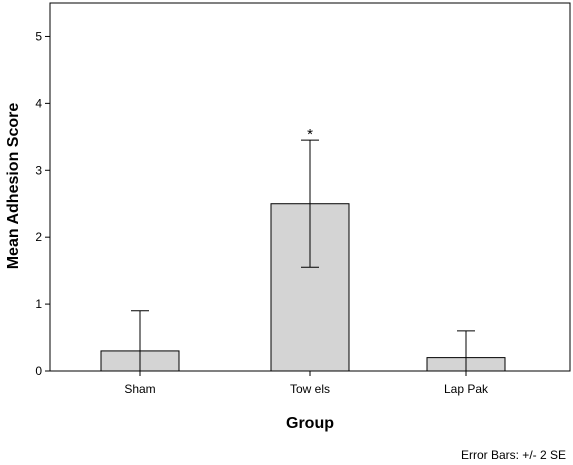  I want to click on y-axis: 0 1 2 3 4 5, so click(42, 203).